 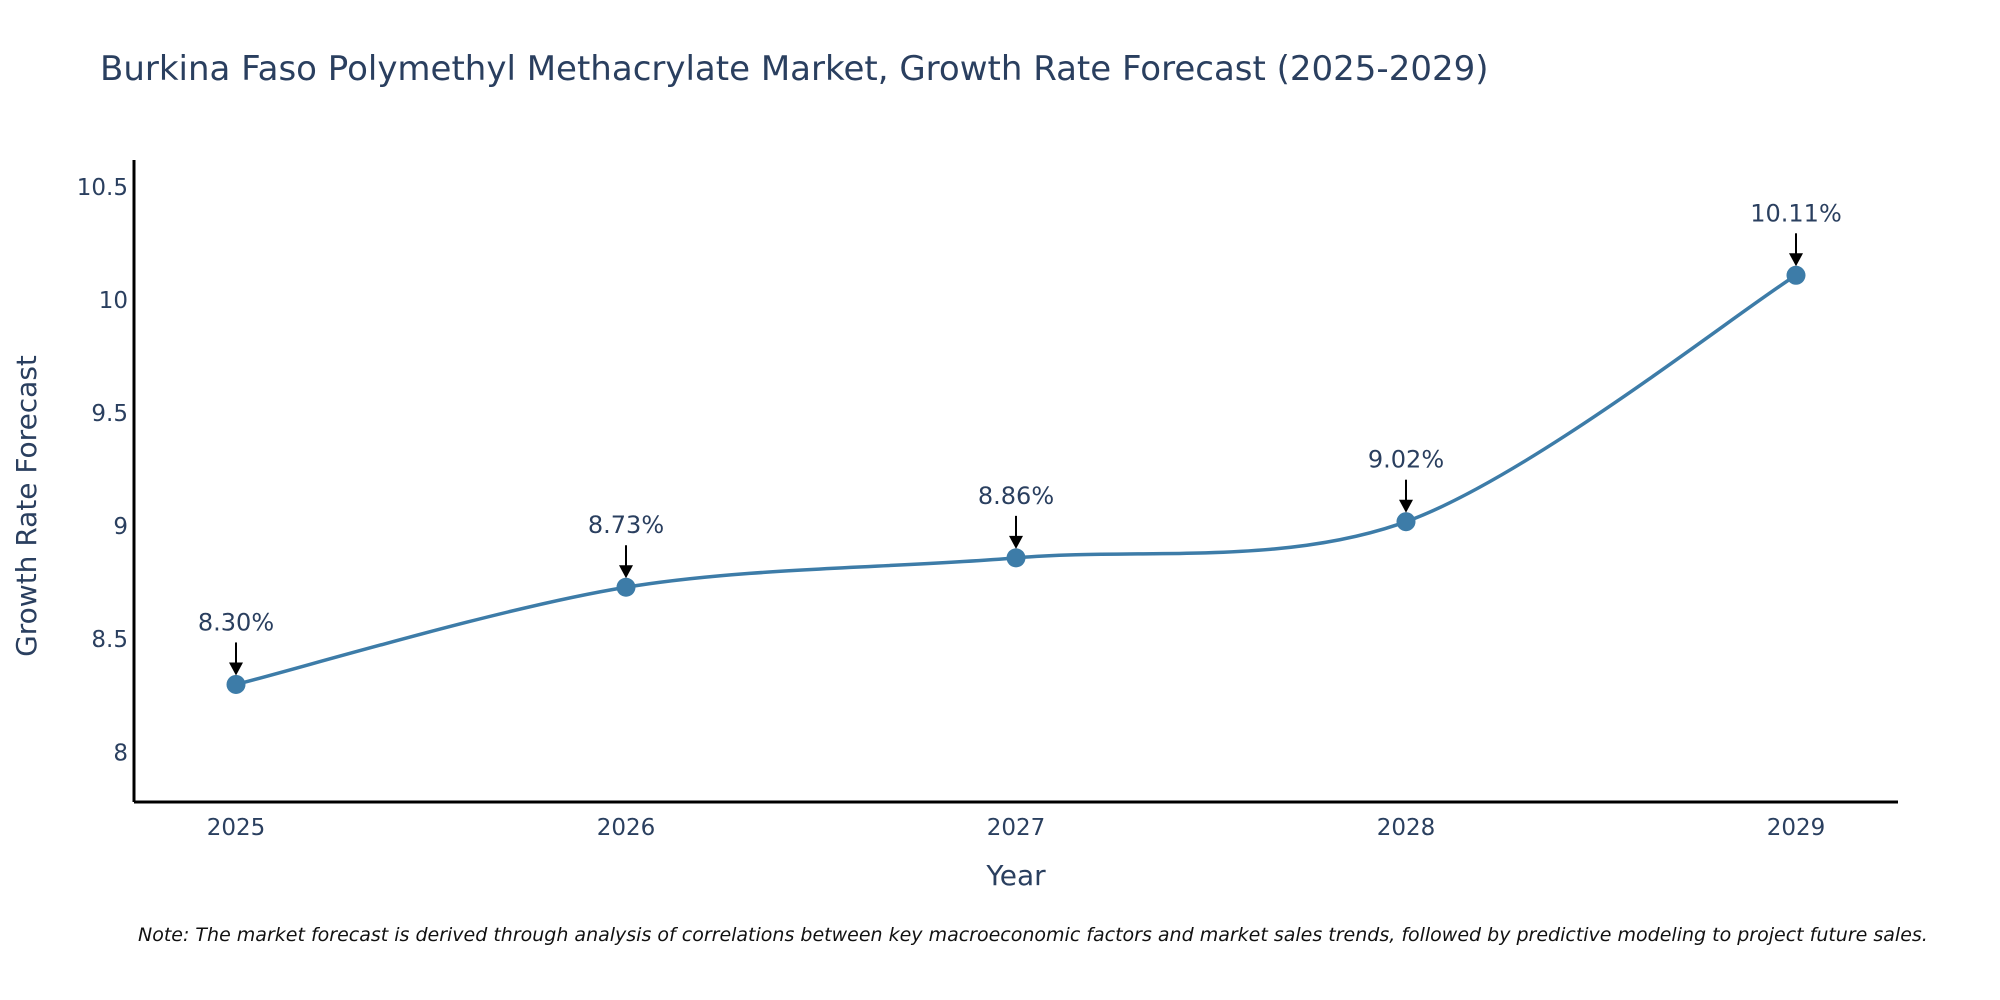 What do you see at coordinates (120, 527) in the screenshot?
I see `y-tick-label: 9` at bounding box center [120, 527].